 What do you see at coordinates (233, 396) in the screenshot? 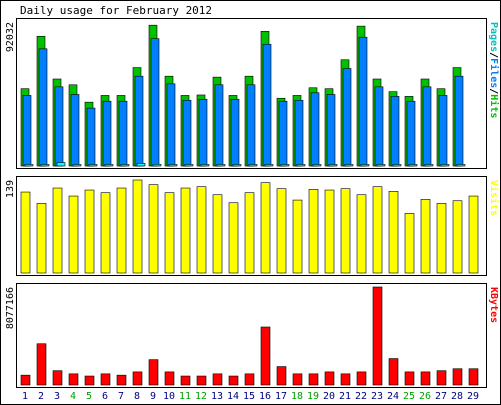
I see `x-tick-label: 14` at bounding box center [233, 396].